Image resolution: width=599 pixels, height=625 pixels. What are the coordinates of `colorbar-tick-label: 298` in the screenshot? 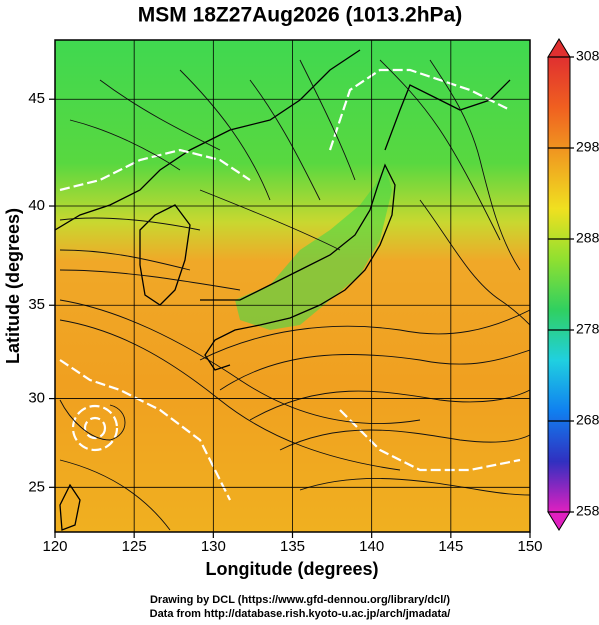 It's located at (587, 147).